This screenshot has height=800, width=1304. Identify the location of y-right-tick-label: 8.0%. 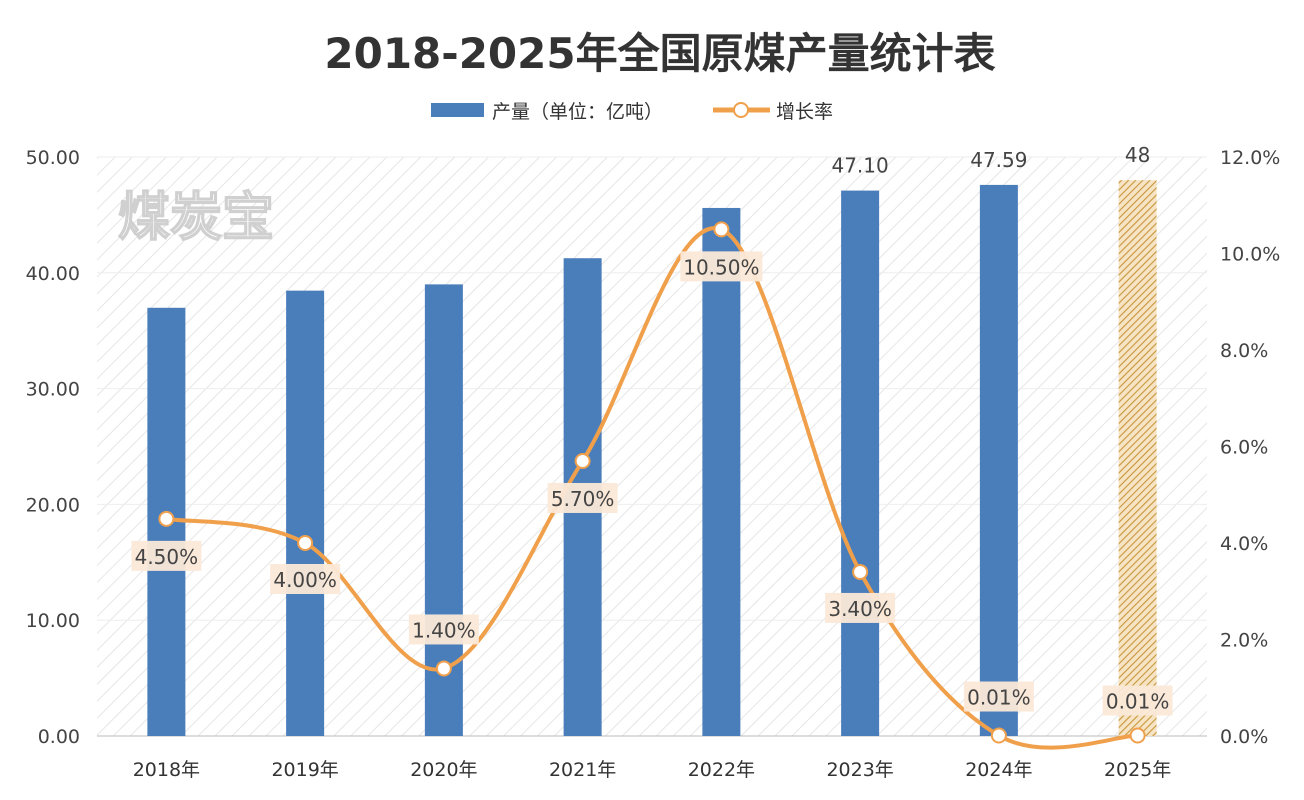
(1244, 351).